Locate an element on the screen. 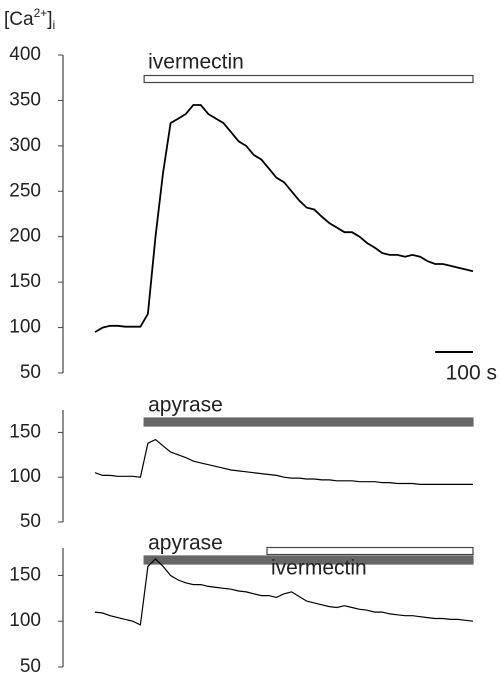  label-sup: 2+ is located at coordinates (41, 13).